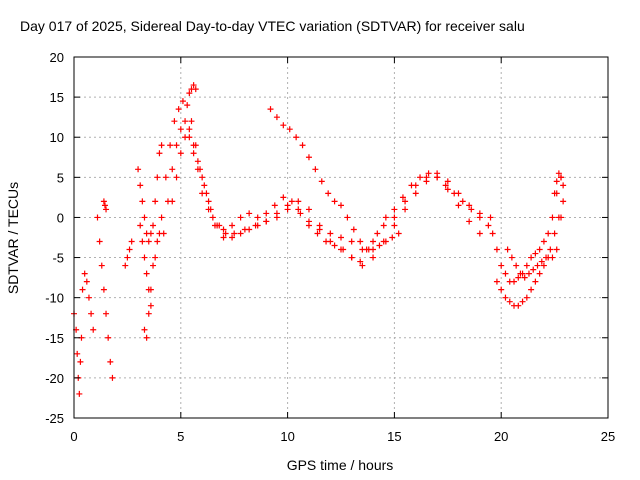 The height and width of the screenshot is (480, 640). What do you see at coordinates (57, 57) in the screenshot?
I see `y-tick-label: 20` at bounding box center [57, 57].